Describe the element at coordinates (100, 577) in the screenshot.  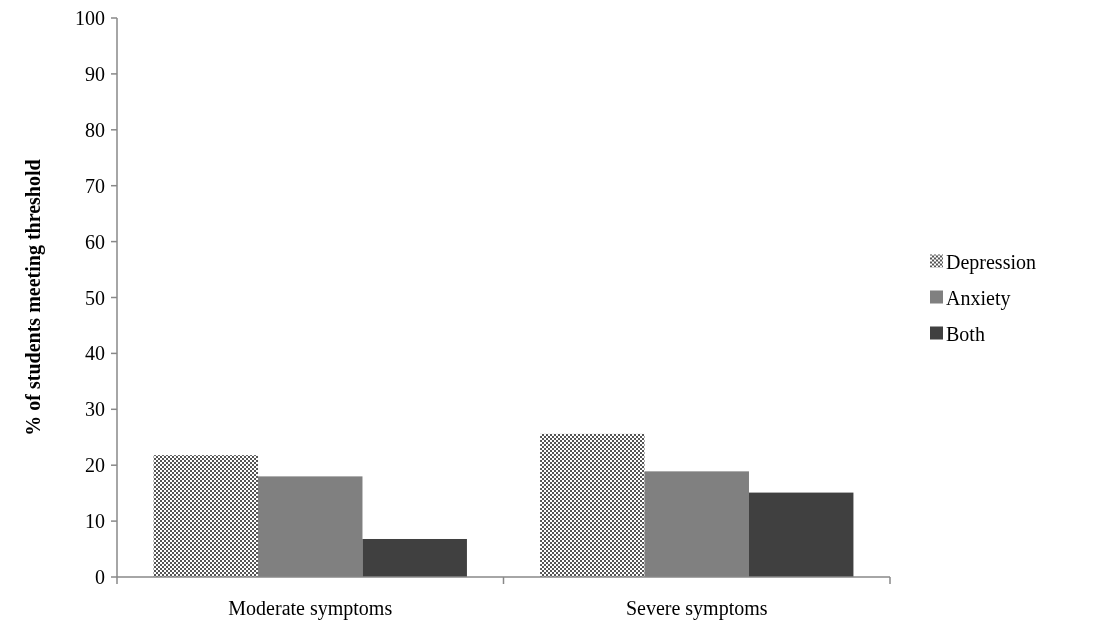
I see `y-tick-label: 0` at that location.